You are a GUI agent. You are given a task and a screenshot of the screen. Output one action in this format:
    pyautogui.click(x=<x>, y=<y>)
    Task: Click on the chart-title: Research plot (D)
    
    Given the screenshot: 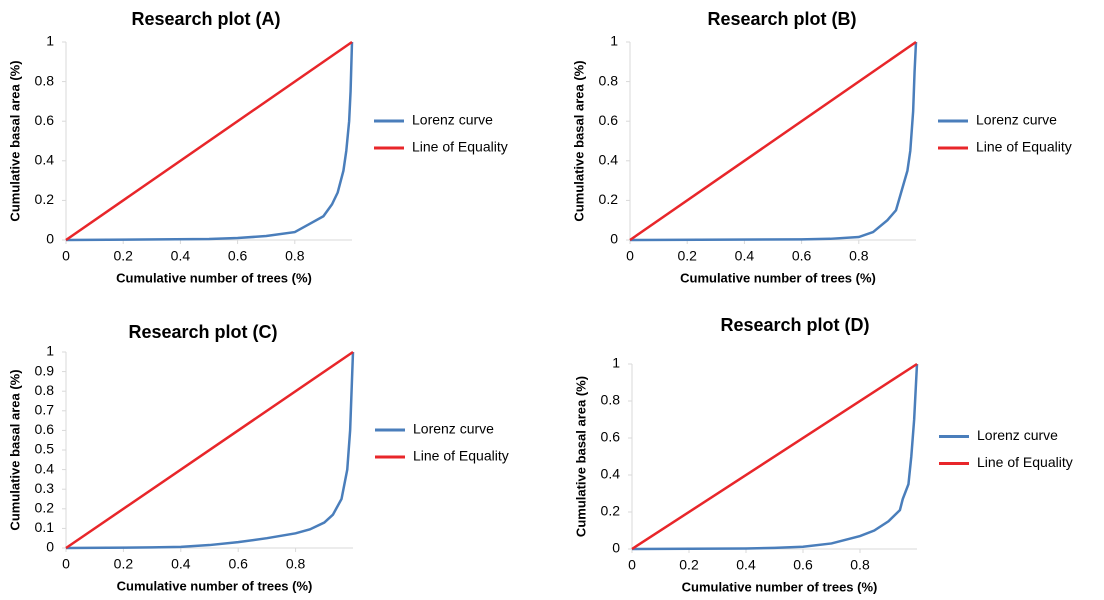 What is the action you would take?
    pyautogui.click(x=794, y=325)
    